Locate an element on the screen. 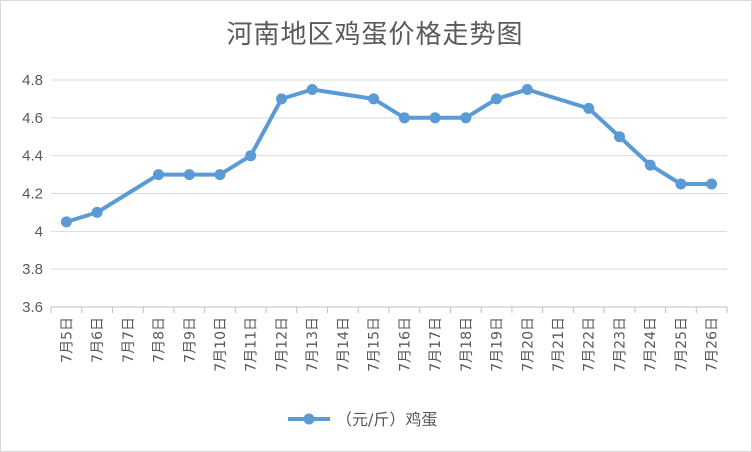 Image resolution: width=752 pixels, height=452 pixels. y-axis-ticks: 3.6 3.8 4 4.2 4.4 4.6 4.8 is located at coordinates (32, 194).